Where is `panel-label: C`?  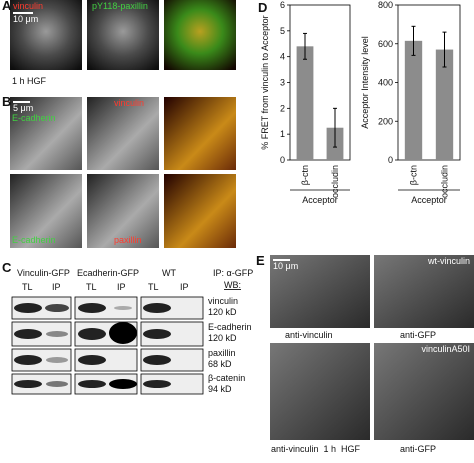 panel-label: C is located at coordinates (7, 267).